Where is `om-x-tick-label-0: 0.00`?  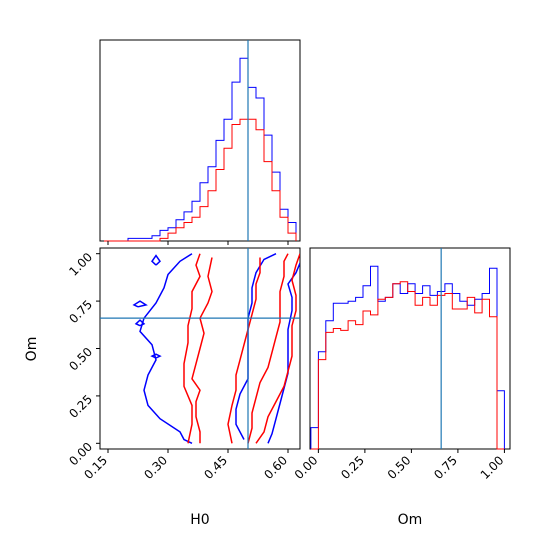 om-x-tick-label-0: 0.00 is located at coordinates (306, 467).